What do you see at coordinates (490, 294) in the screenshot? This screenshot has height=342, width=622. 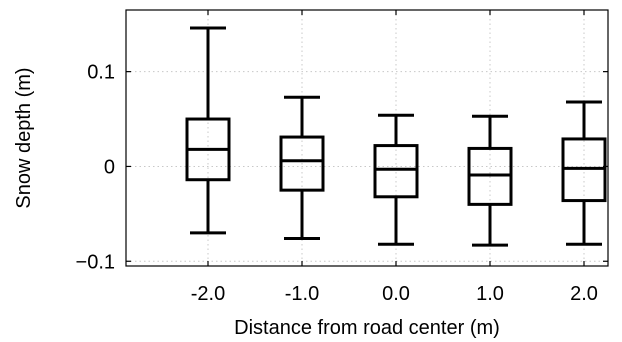 I see `x-tick-label: 1.0` at bounding box center [490, 294].